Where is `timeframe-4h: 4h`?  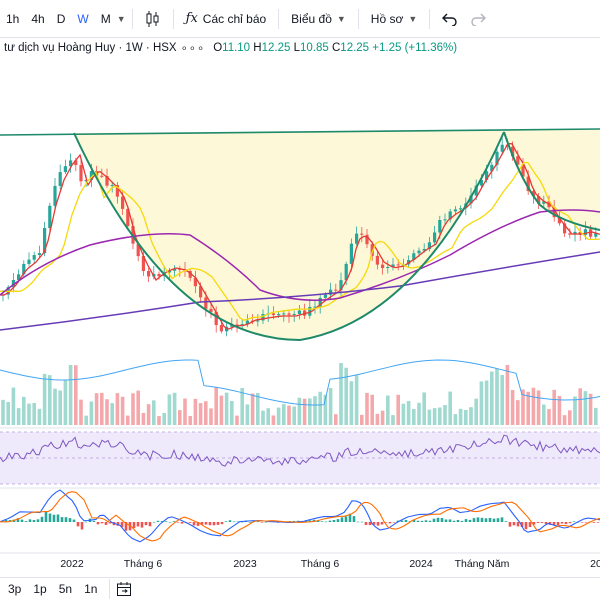 timeframe-4h: 4h is located at coordinates (38, 18).